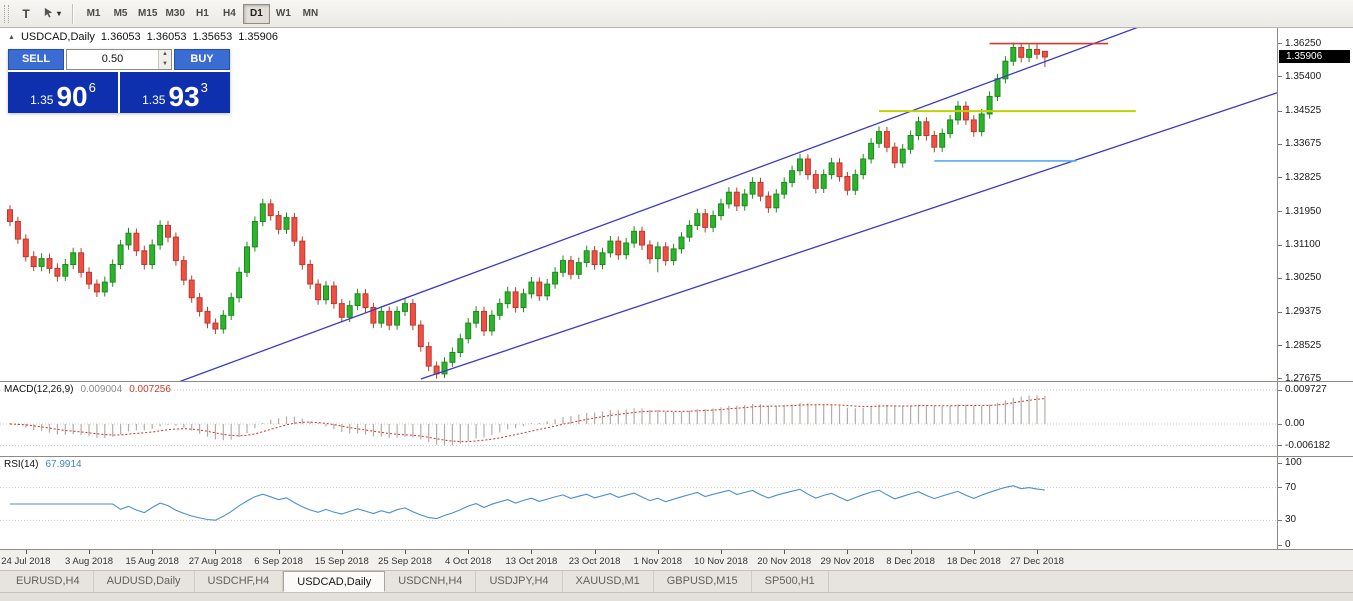 The height and width of the screenshot is (601, 1353). Describe the element at coordinates (101, 389) in the screenshot. I see `macd-main-value: 0.009004` at that location.